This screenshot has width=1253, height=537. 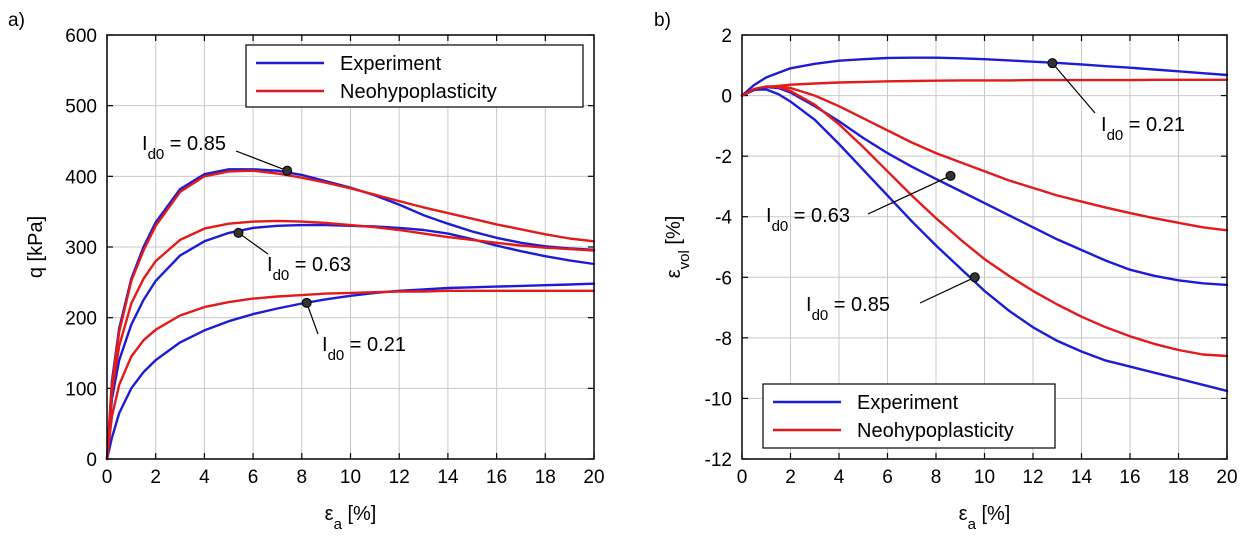 I want to click on y-axis-label-group: εvol [%], so click(x=678, y=247).